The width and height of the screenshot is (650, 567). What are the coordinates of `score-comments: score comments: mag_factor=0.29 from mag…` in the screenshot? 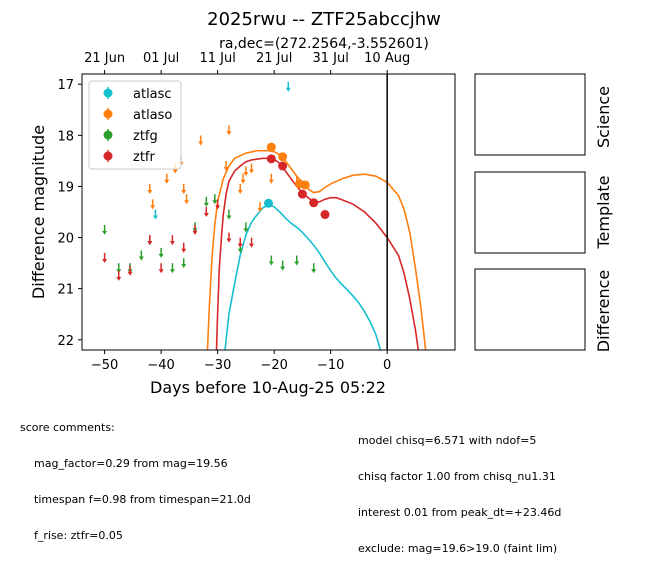 It's located at (135, 476).